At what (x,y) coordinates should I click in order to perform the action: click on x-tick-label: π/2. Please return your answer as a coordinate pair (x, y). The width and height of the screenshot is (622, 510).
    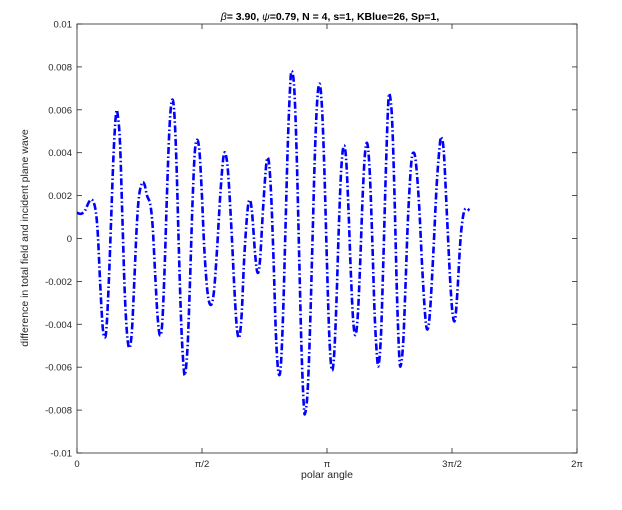
    Looking at the image, I should click on (202, 464).